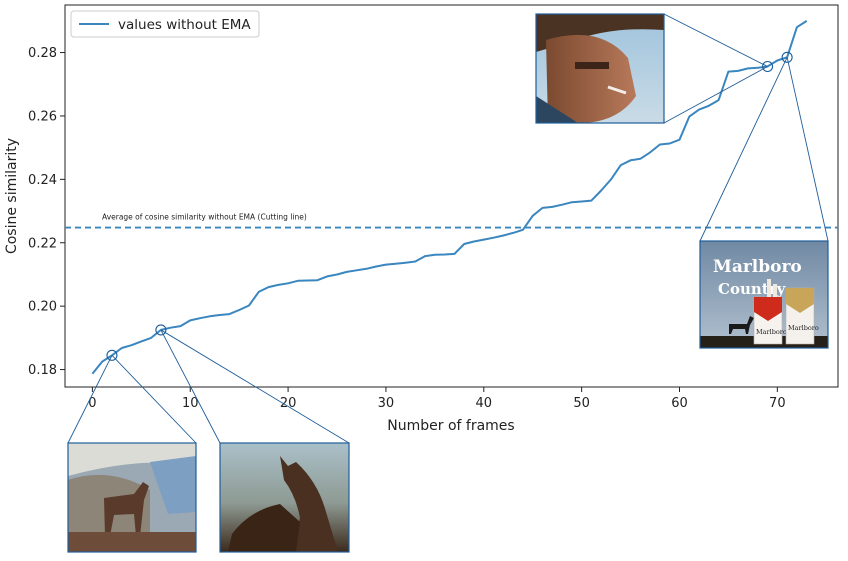  I want to click on pack-gold-label: Marlboro, so click(803, 328).